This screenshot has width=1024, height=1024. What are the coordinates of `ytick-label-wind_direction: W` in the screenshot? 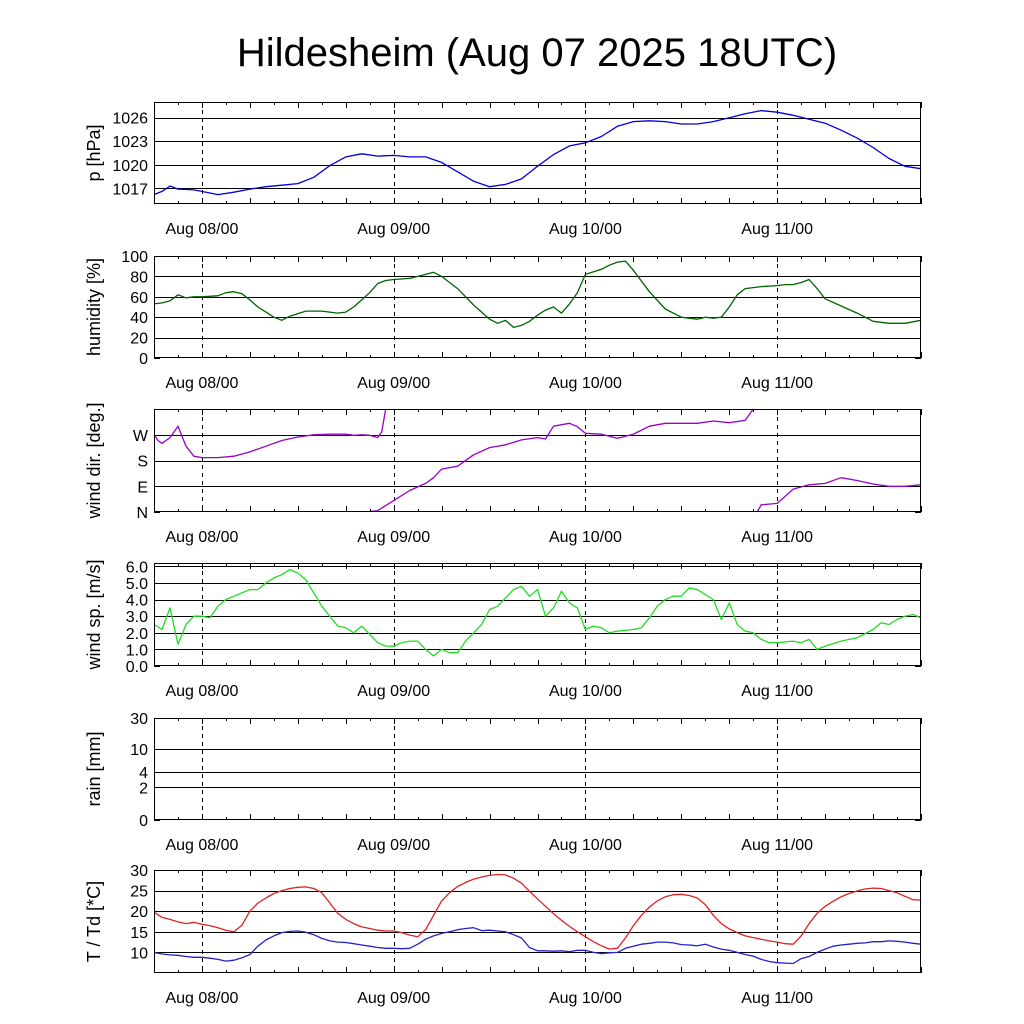 It's located at (141, 436).